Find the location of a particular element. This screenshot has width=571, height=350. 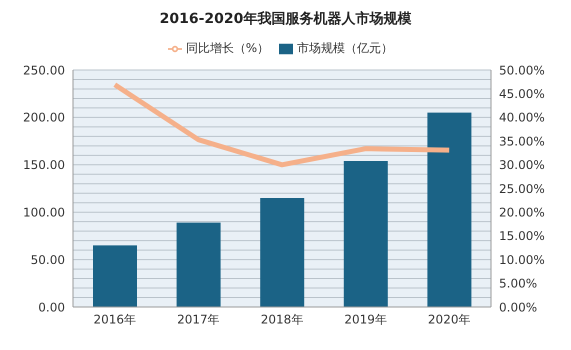

x-tick-label: 2016年 is located at coordinates (115, 319).